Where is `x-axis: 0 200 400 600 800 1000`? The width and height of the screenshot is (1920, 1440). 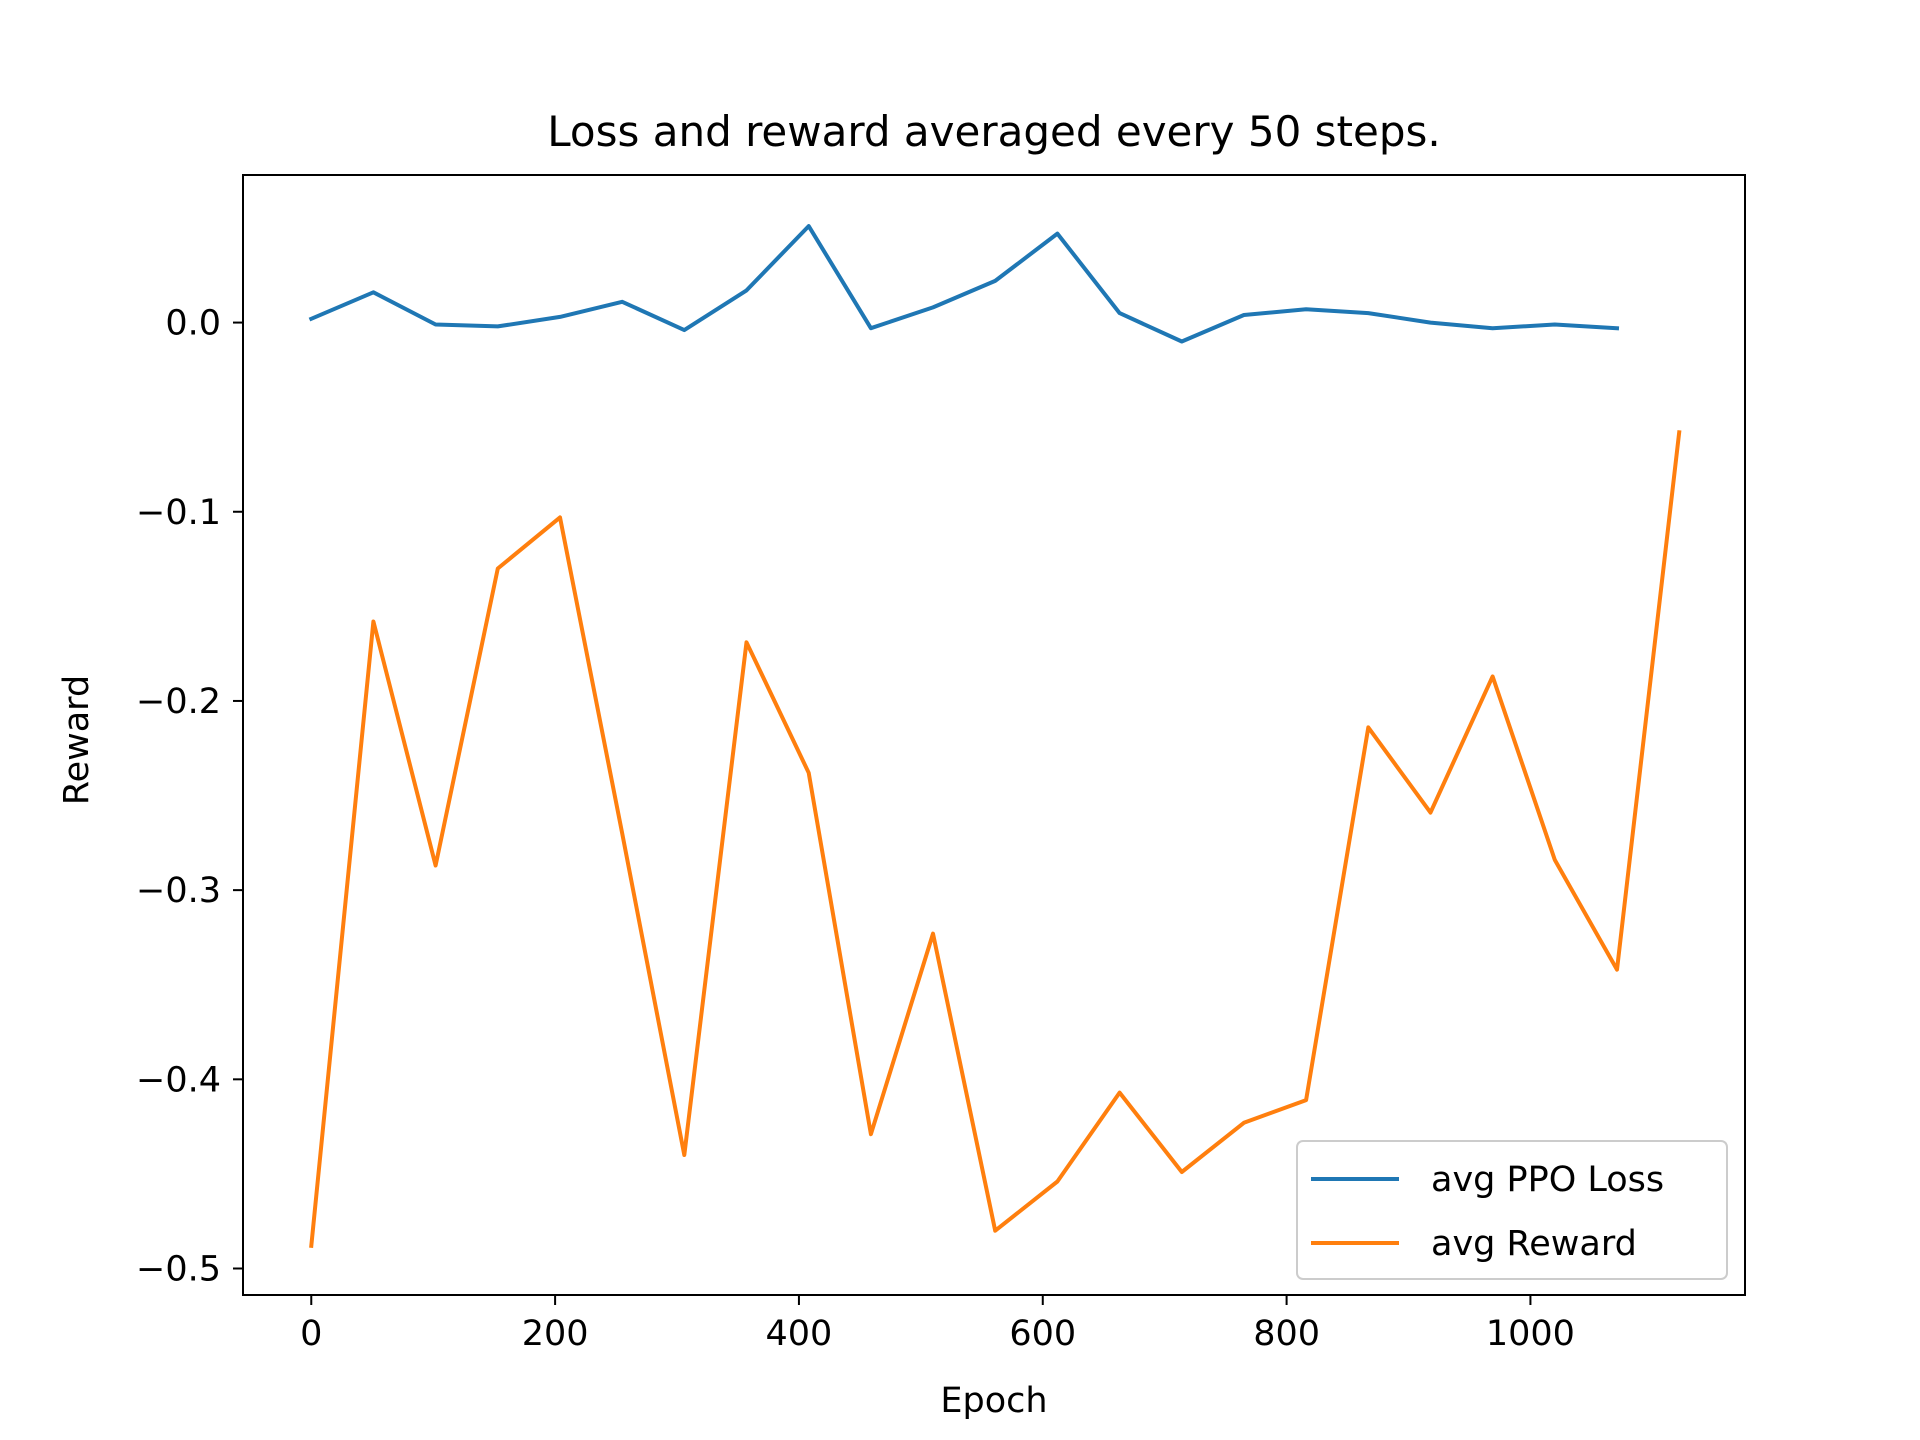
x-axis: 0 200 400 600 800 1000 is located at coordinates (937, 1324).